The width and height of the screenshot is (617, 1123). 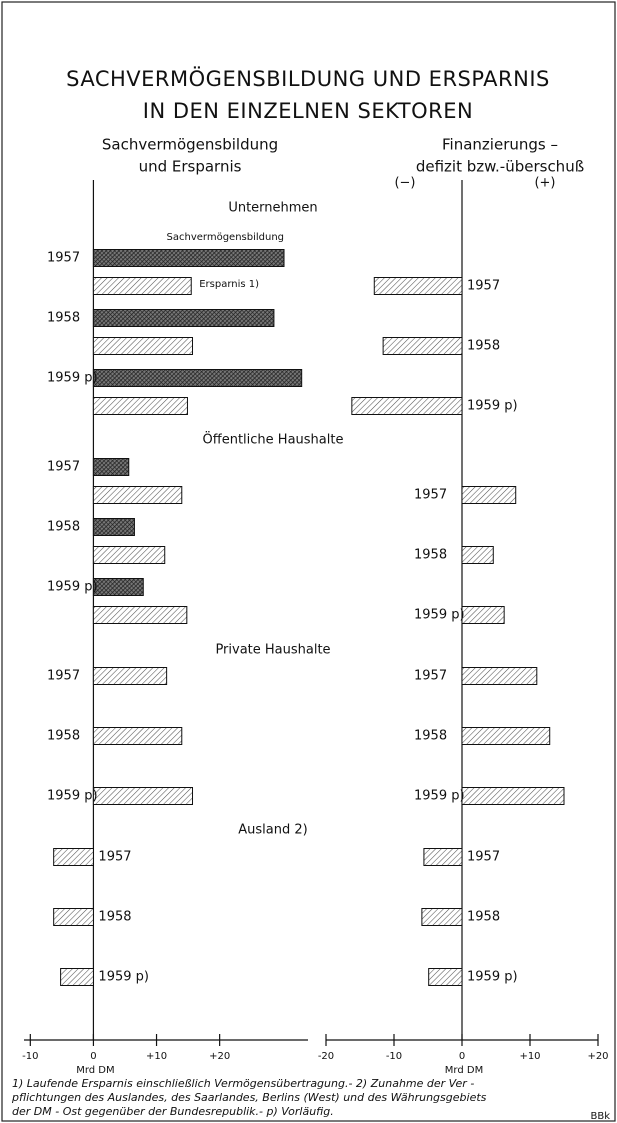 What do you see at coordinates (500, 145) in the screenshot?
I see `panel-title: Finanzierungs –` at bounding box center [500, 145].